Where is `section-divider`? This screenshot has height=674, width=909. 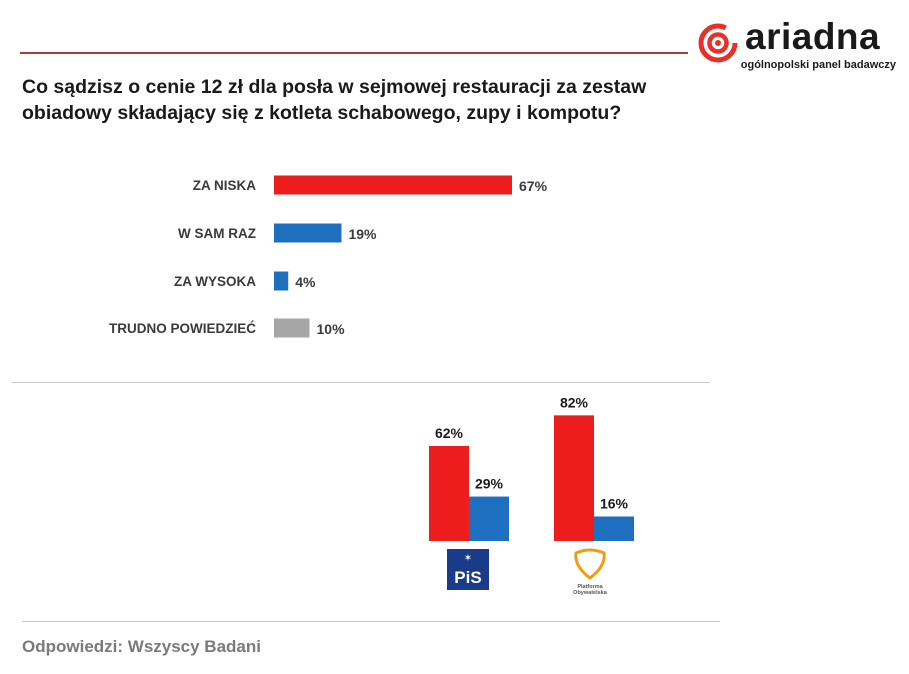 section-divider is located at coordinates (361, 382).